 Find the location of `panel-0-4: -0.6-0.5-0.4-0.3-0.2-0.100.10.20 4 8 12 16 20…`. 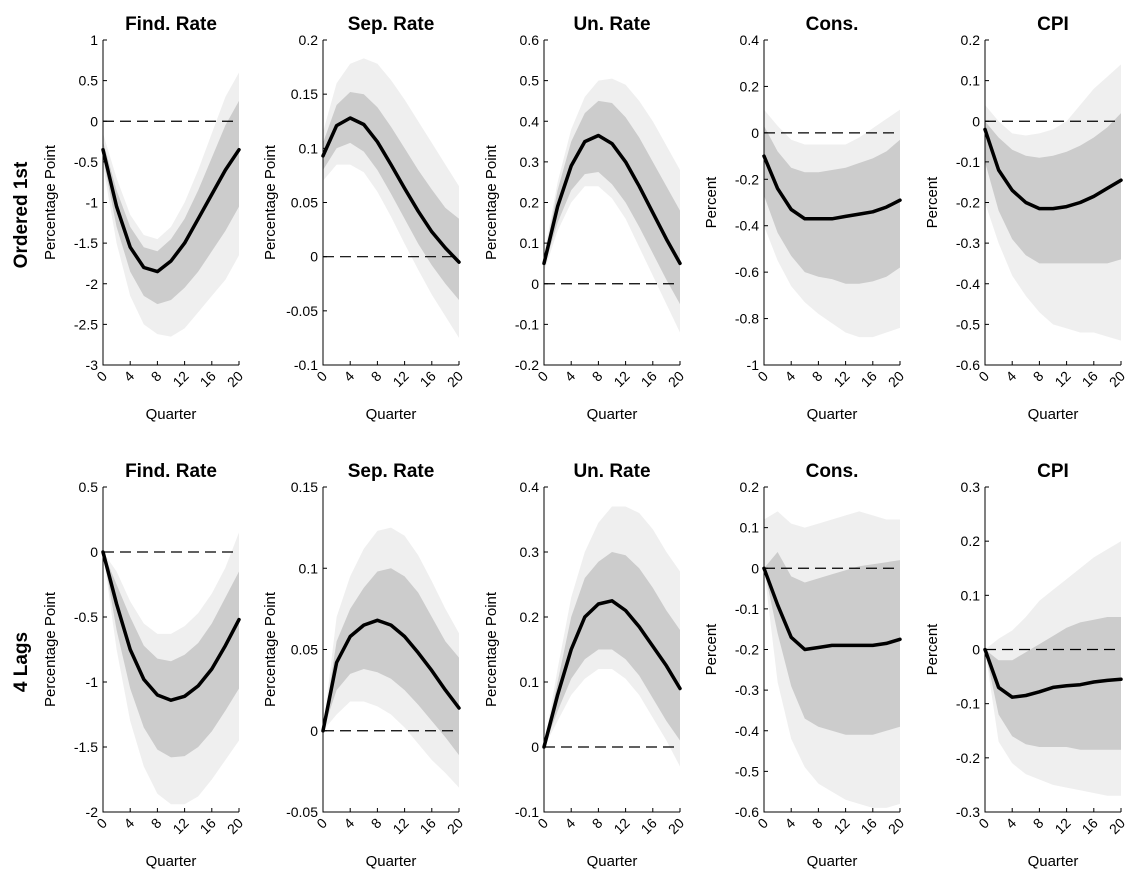

panel-0-4: -0.6-0.5-0.4-0.3-0.2-0.100.10.20 4 8 12 16 20… is located at coordinates (1026, 218).